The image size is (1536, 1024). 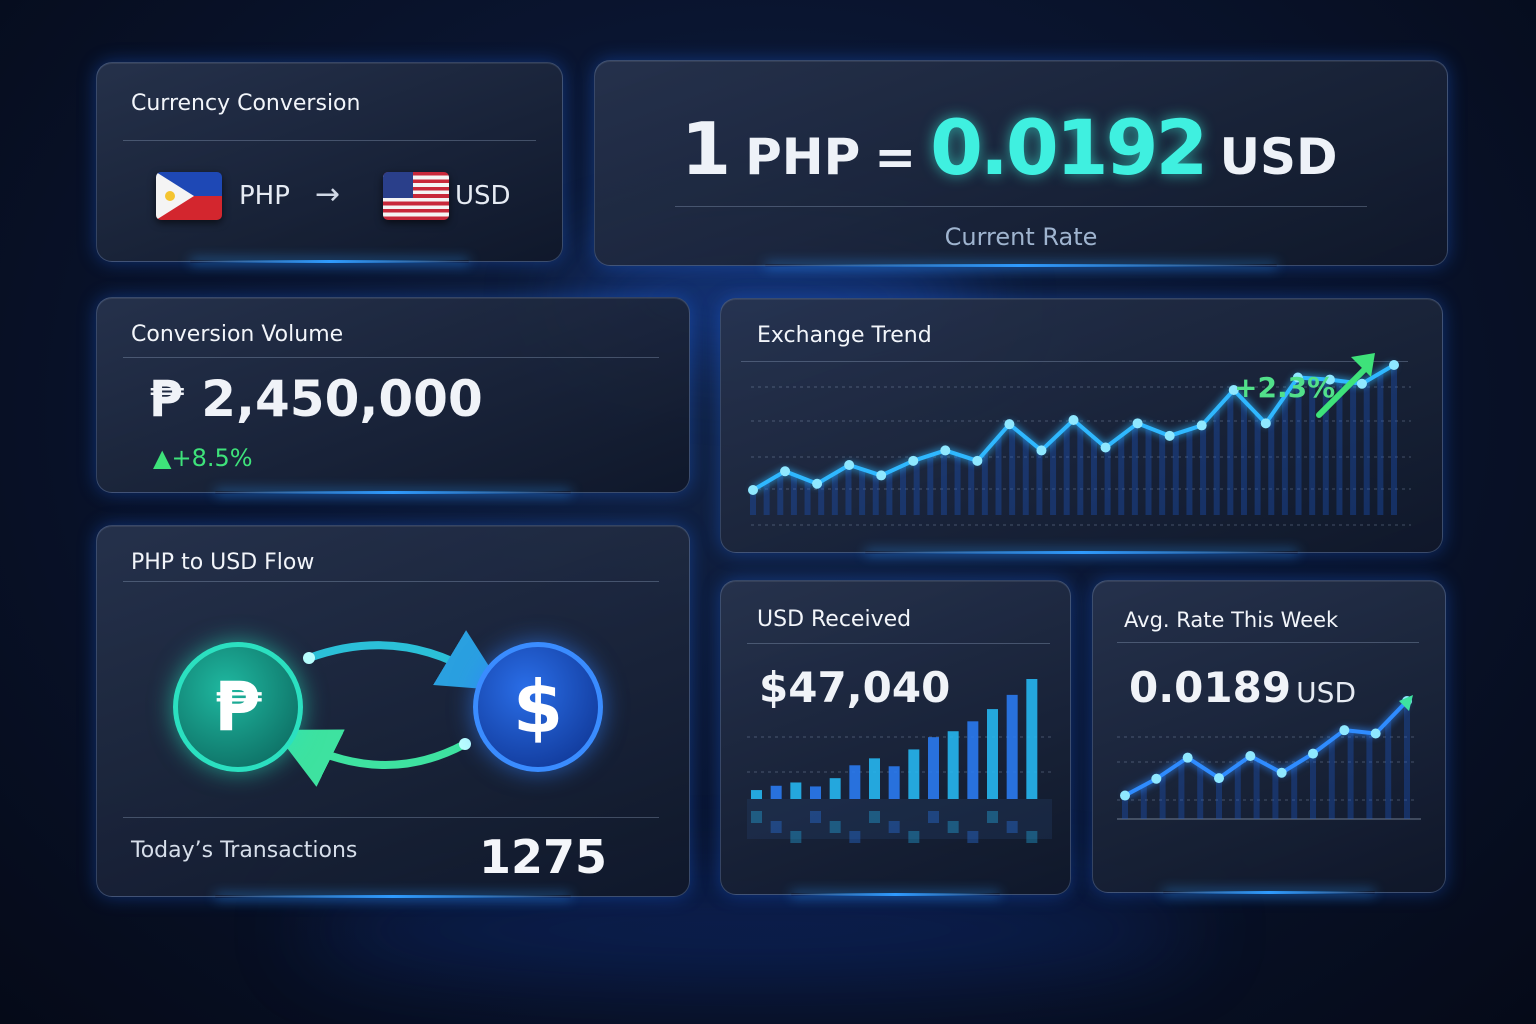 I want to click on usd-received-card: USD Received $47,040, so click(x=895, y=738).